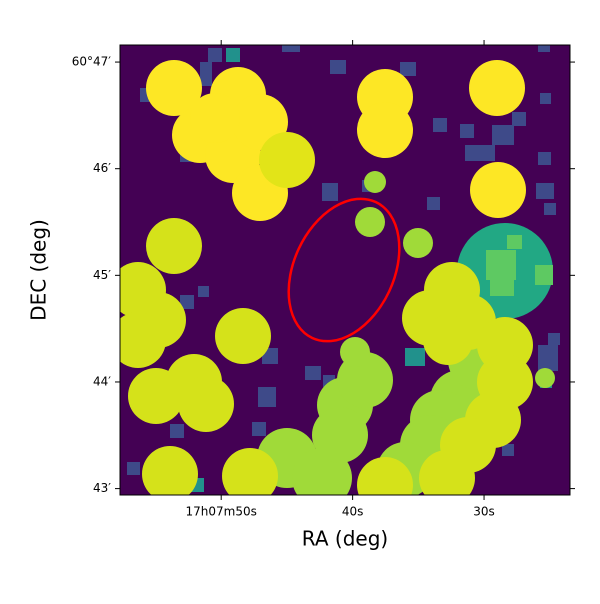  I want to click on x-tick-label: 17h07m50s, so click(221, 512).